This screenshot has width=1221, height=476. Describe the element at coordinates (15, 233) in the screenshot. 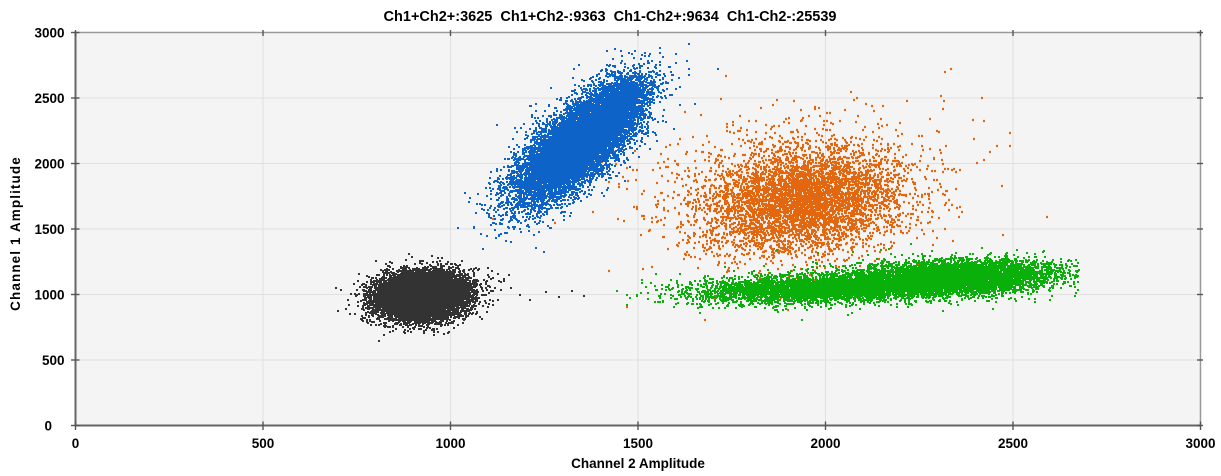

I see `svg-text: Channel 1 Amplitude` at that location.